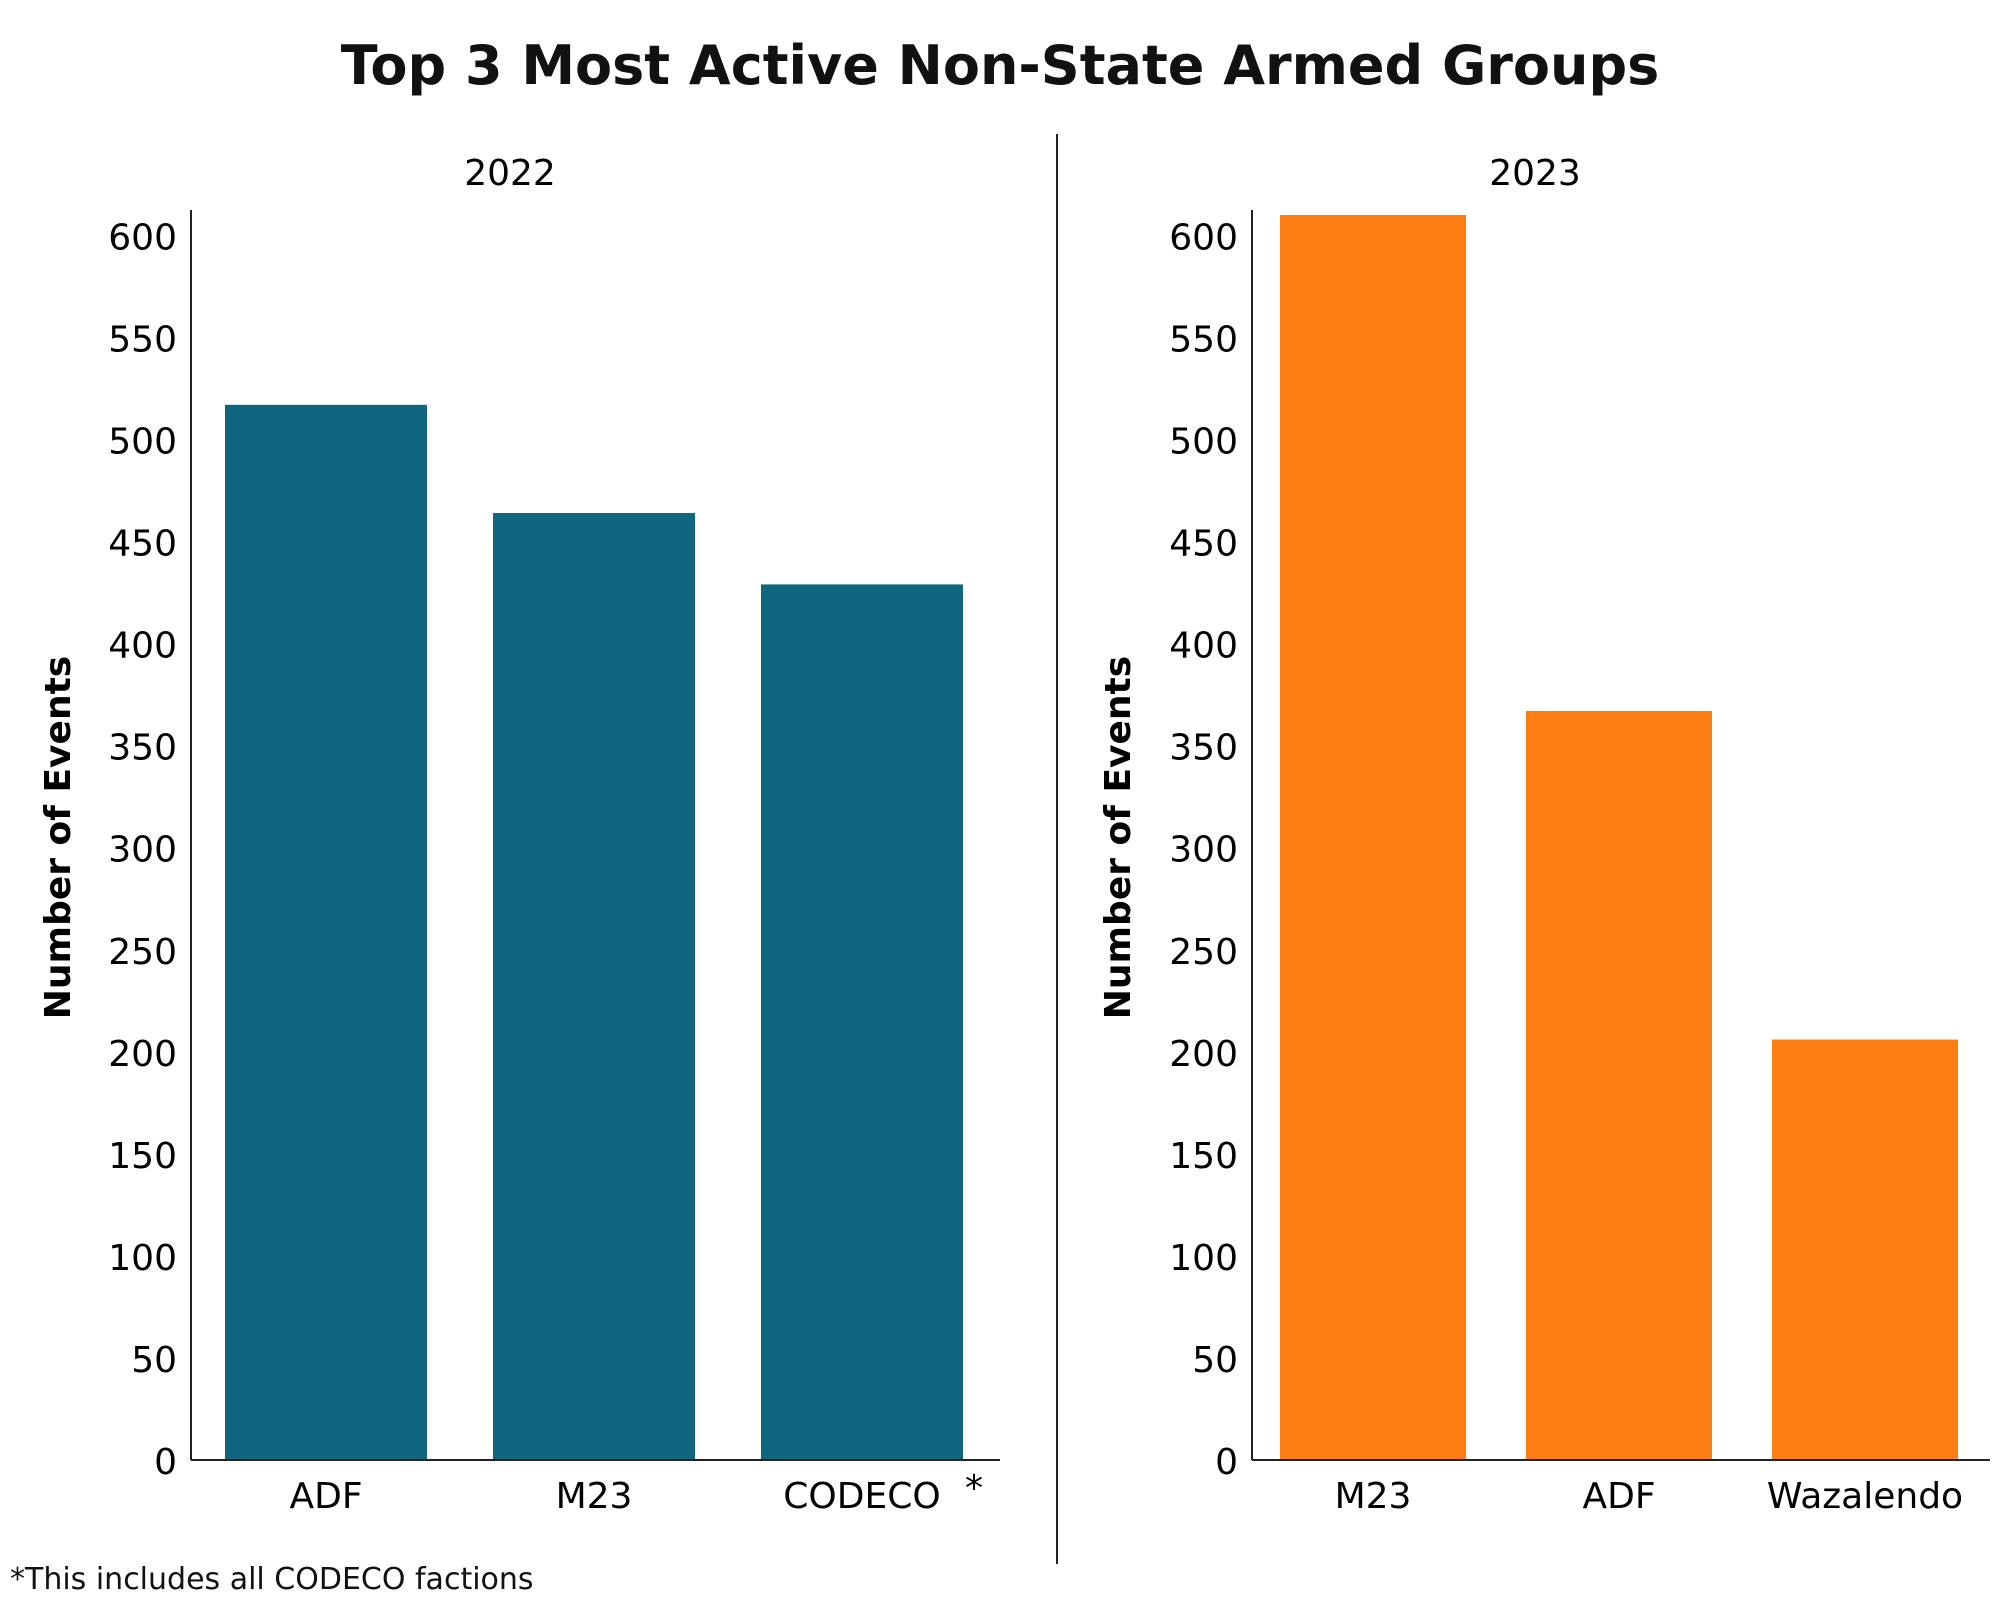 This screenshot has height=1600, width=2000. What do you see at coordinates (1535, 173) in the screenshot?
I see `panel-title: 2023` at bounding box center [1535, 173].